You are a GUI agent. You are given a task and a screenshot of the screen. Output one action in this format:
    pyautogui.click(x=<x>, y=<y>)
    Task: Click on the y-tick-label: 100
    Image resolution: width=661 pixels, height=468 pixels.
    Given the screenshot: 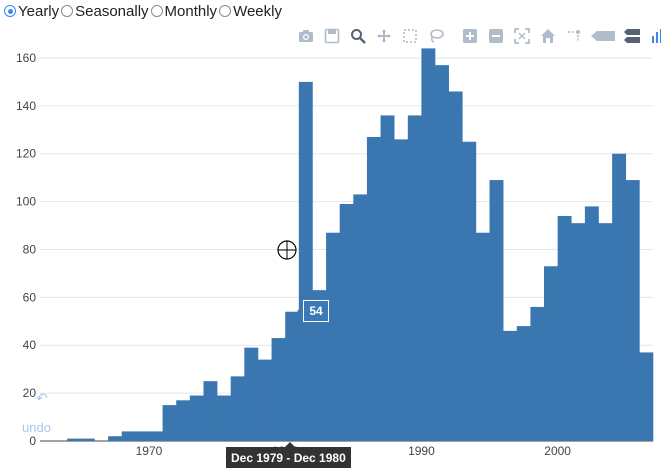 What is the action you would take?
    pyautogui.click(x=26, y=202)
    